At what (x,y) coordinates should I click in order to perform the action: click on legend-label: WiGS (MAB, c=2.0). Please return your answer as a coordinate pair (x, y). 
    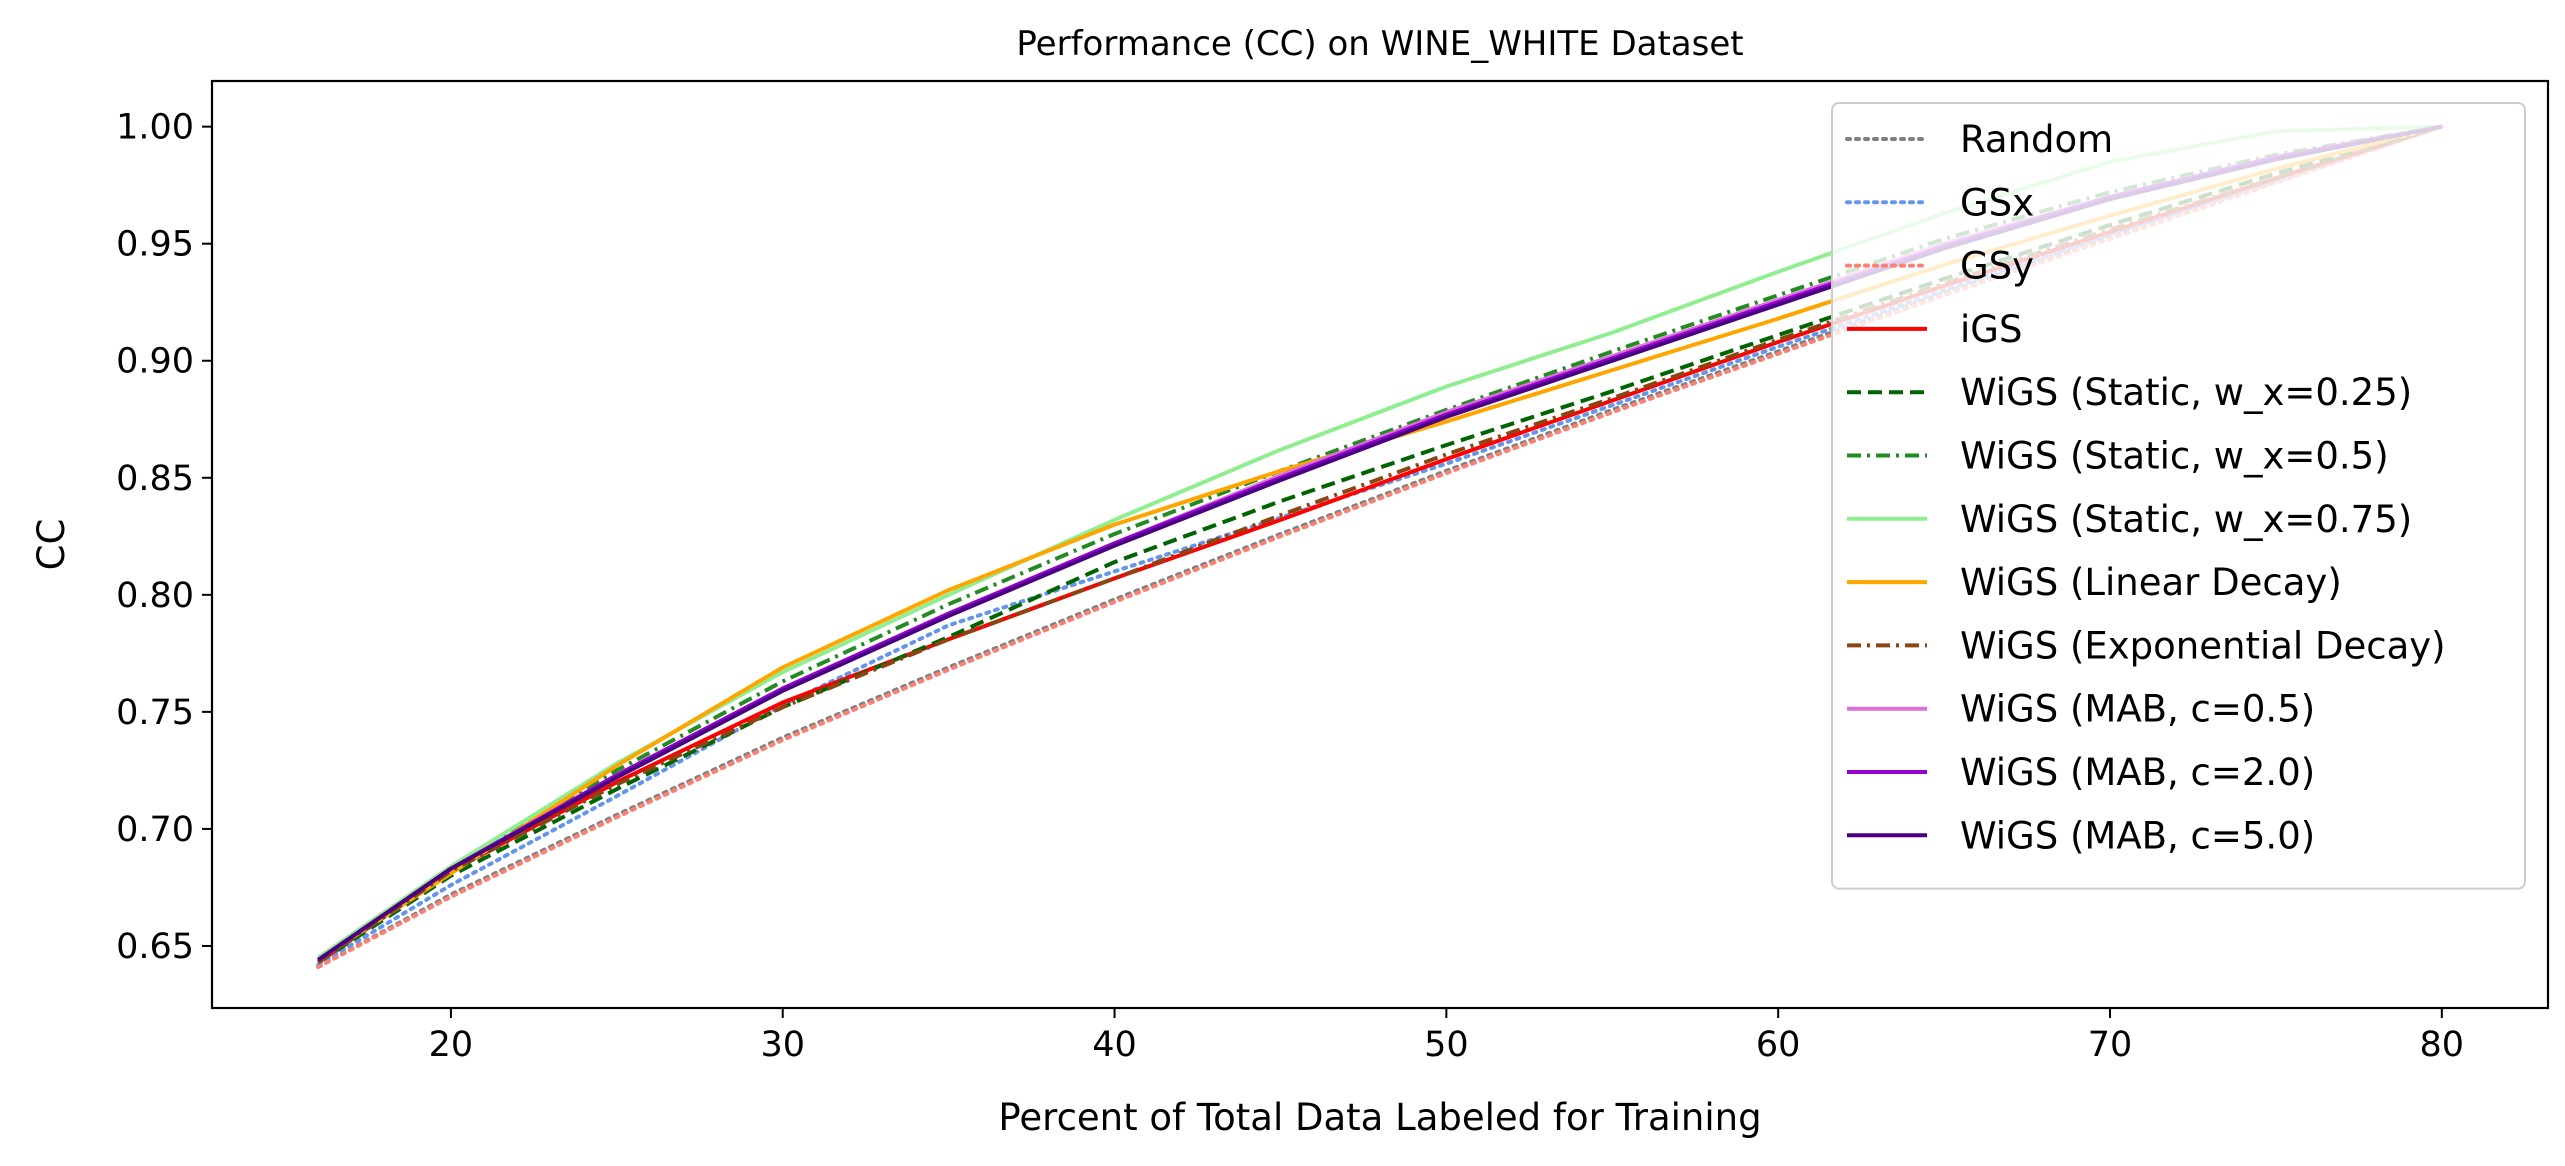
    Looking at the image, I should click on (2137, 772).